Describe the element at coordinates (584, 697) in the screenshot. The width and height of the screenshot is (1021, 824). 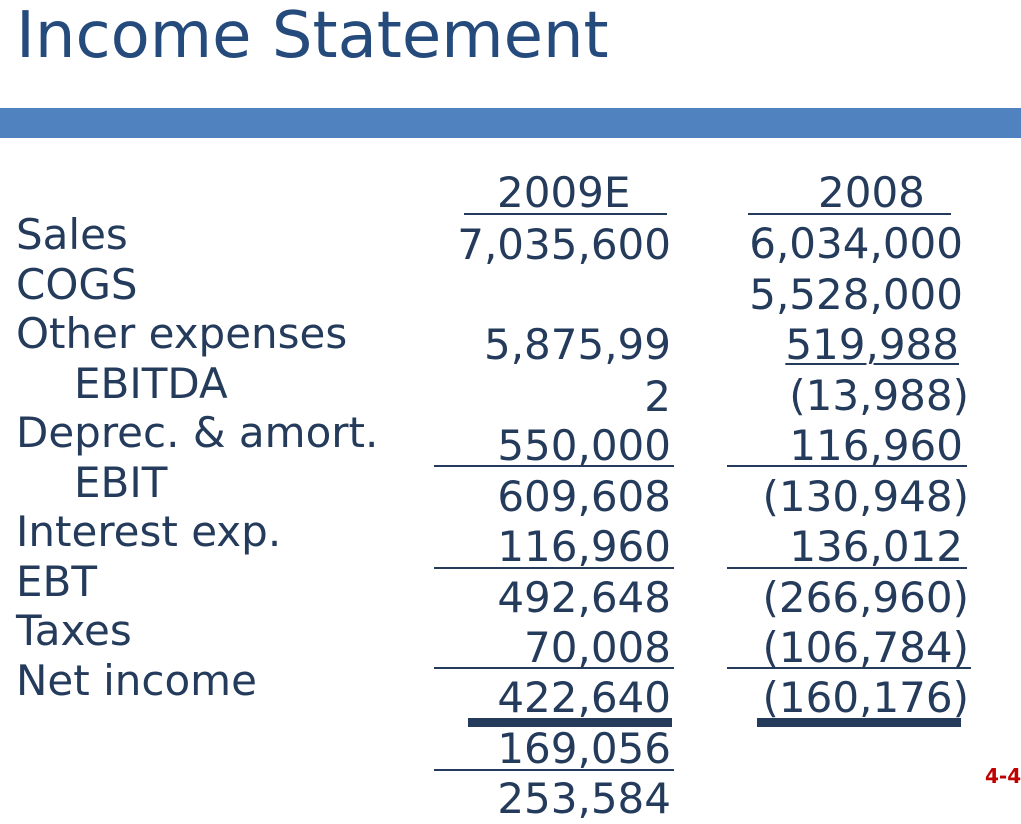
I see `value-2009e: 422,640` at that location.